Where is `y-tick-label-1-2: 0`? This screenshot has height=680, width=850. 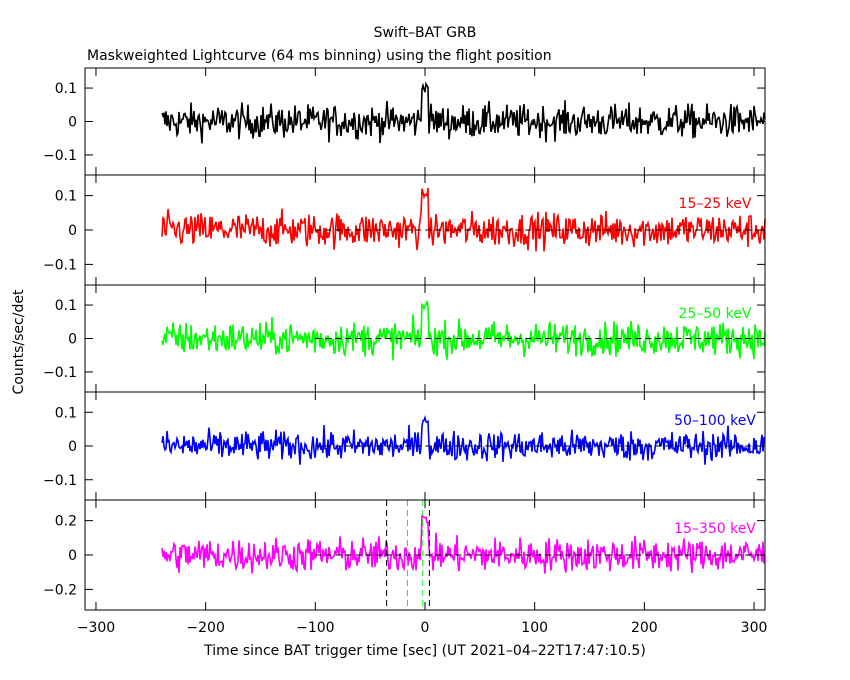 y-tick-label-1-2: 0 is located at coordinates (72, 123).